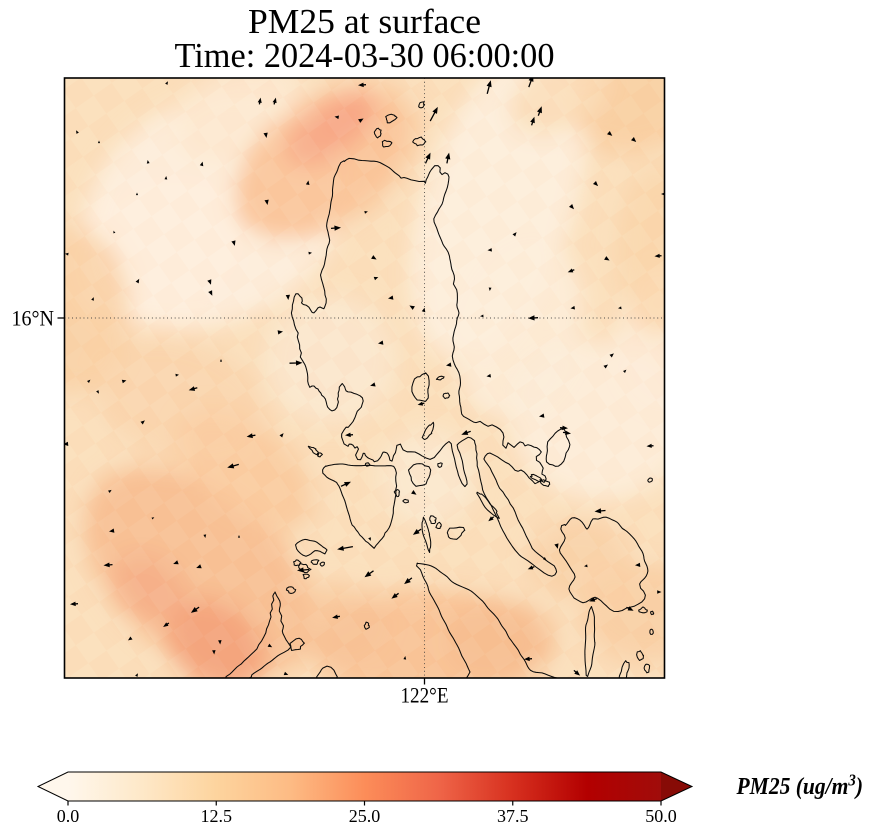  What do you see at coordinates (365, 816) in the screenshot?
I see `svg-text: 25.0` at bounding box center [365, 816].